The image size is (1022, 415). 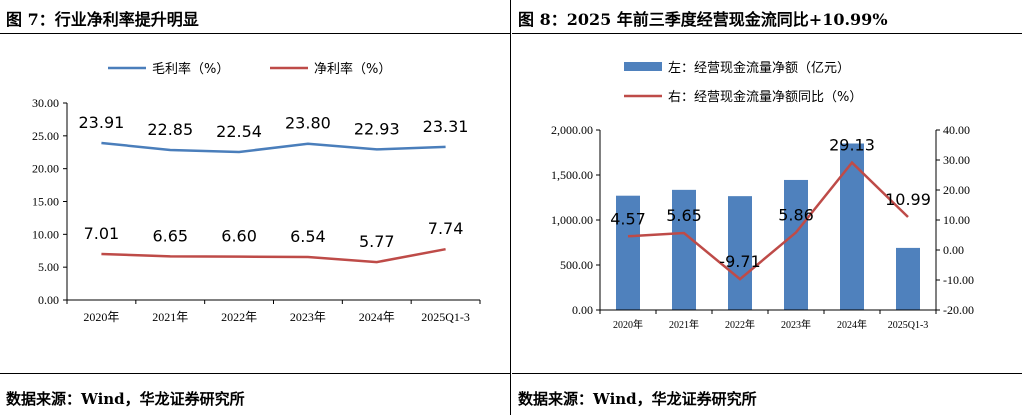 What do you see at coordinates (908, 199) in the screenshot?
I see `data-label: 10.99` at bounding box center [908, 199].